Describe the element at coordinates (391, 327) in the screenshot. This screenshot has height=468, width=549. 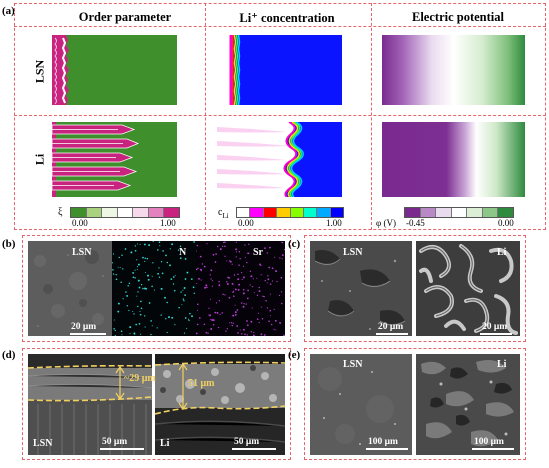
I see `scalebar-c-lsn-label: 20 μm` at that location.